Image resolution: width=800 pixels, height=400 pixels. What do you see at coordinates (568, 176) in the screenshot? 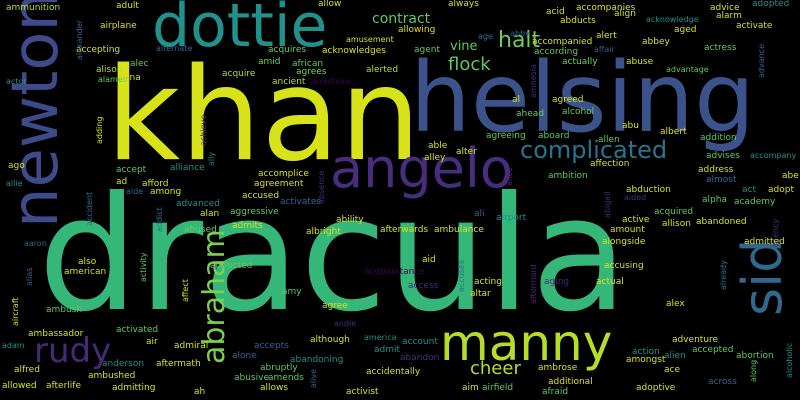
I see `word-ambition: ambition` at bounding box center [568, 176].